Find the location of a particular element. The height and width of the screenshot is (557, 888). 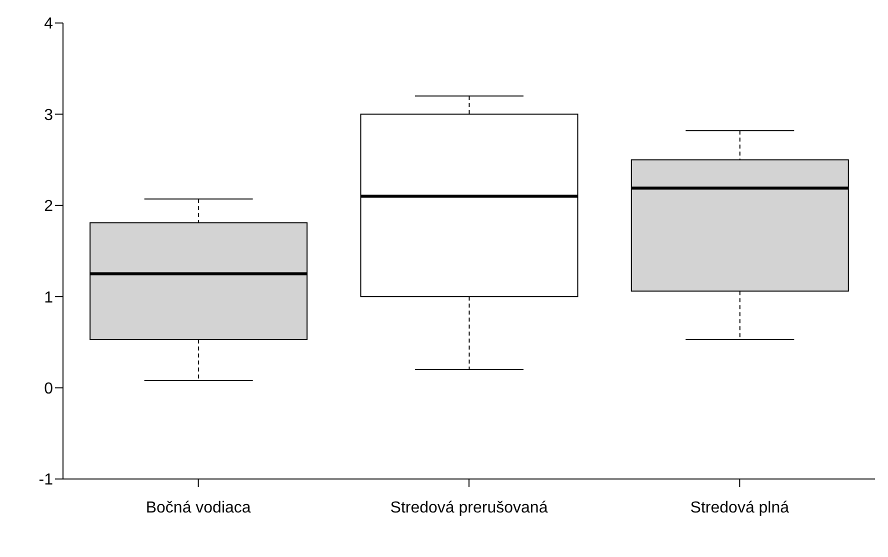

y-tick-label: 3 is located at coordinates (49, 115).